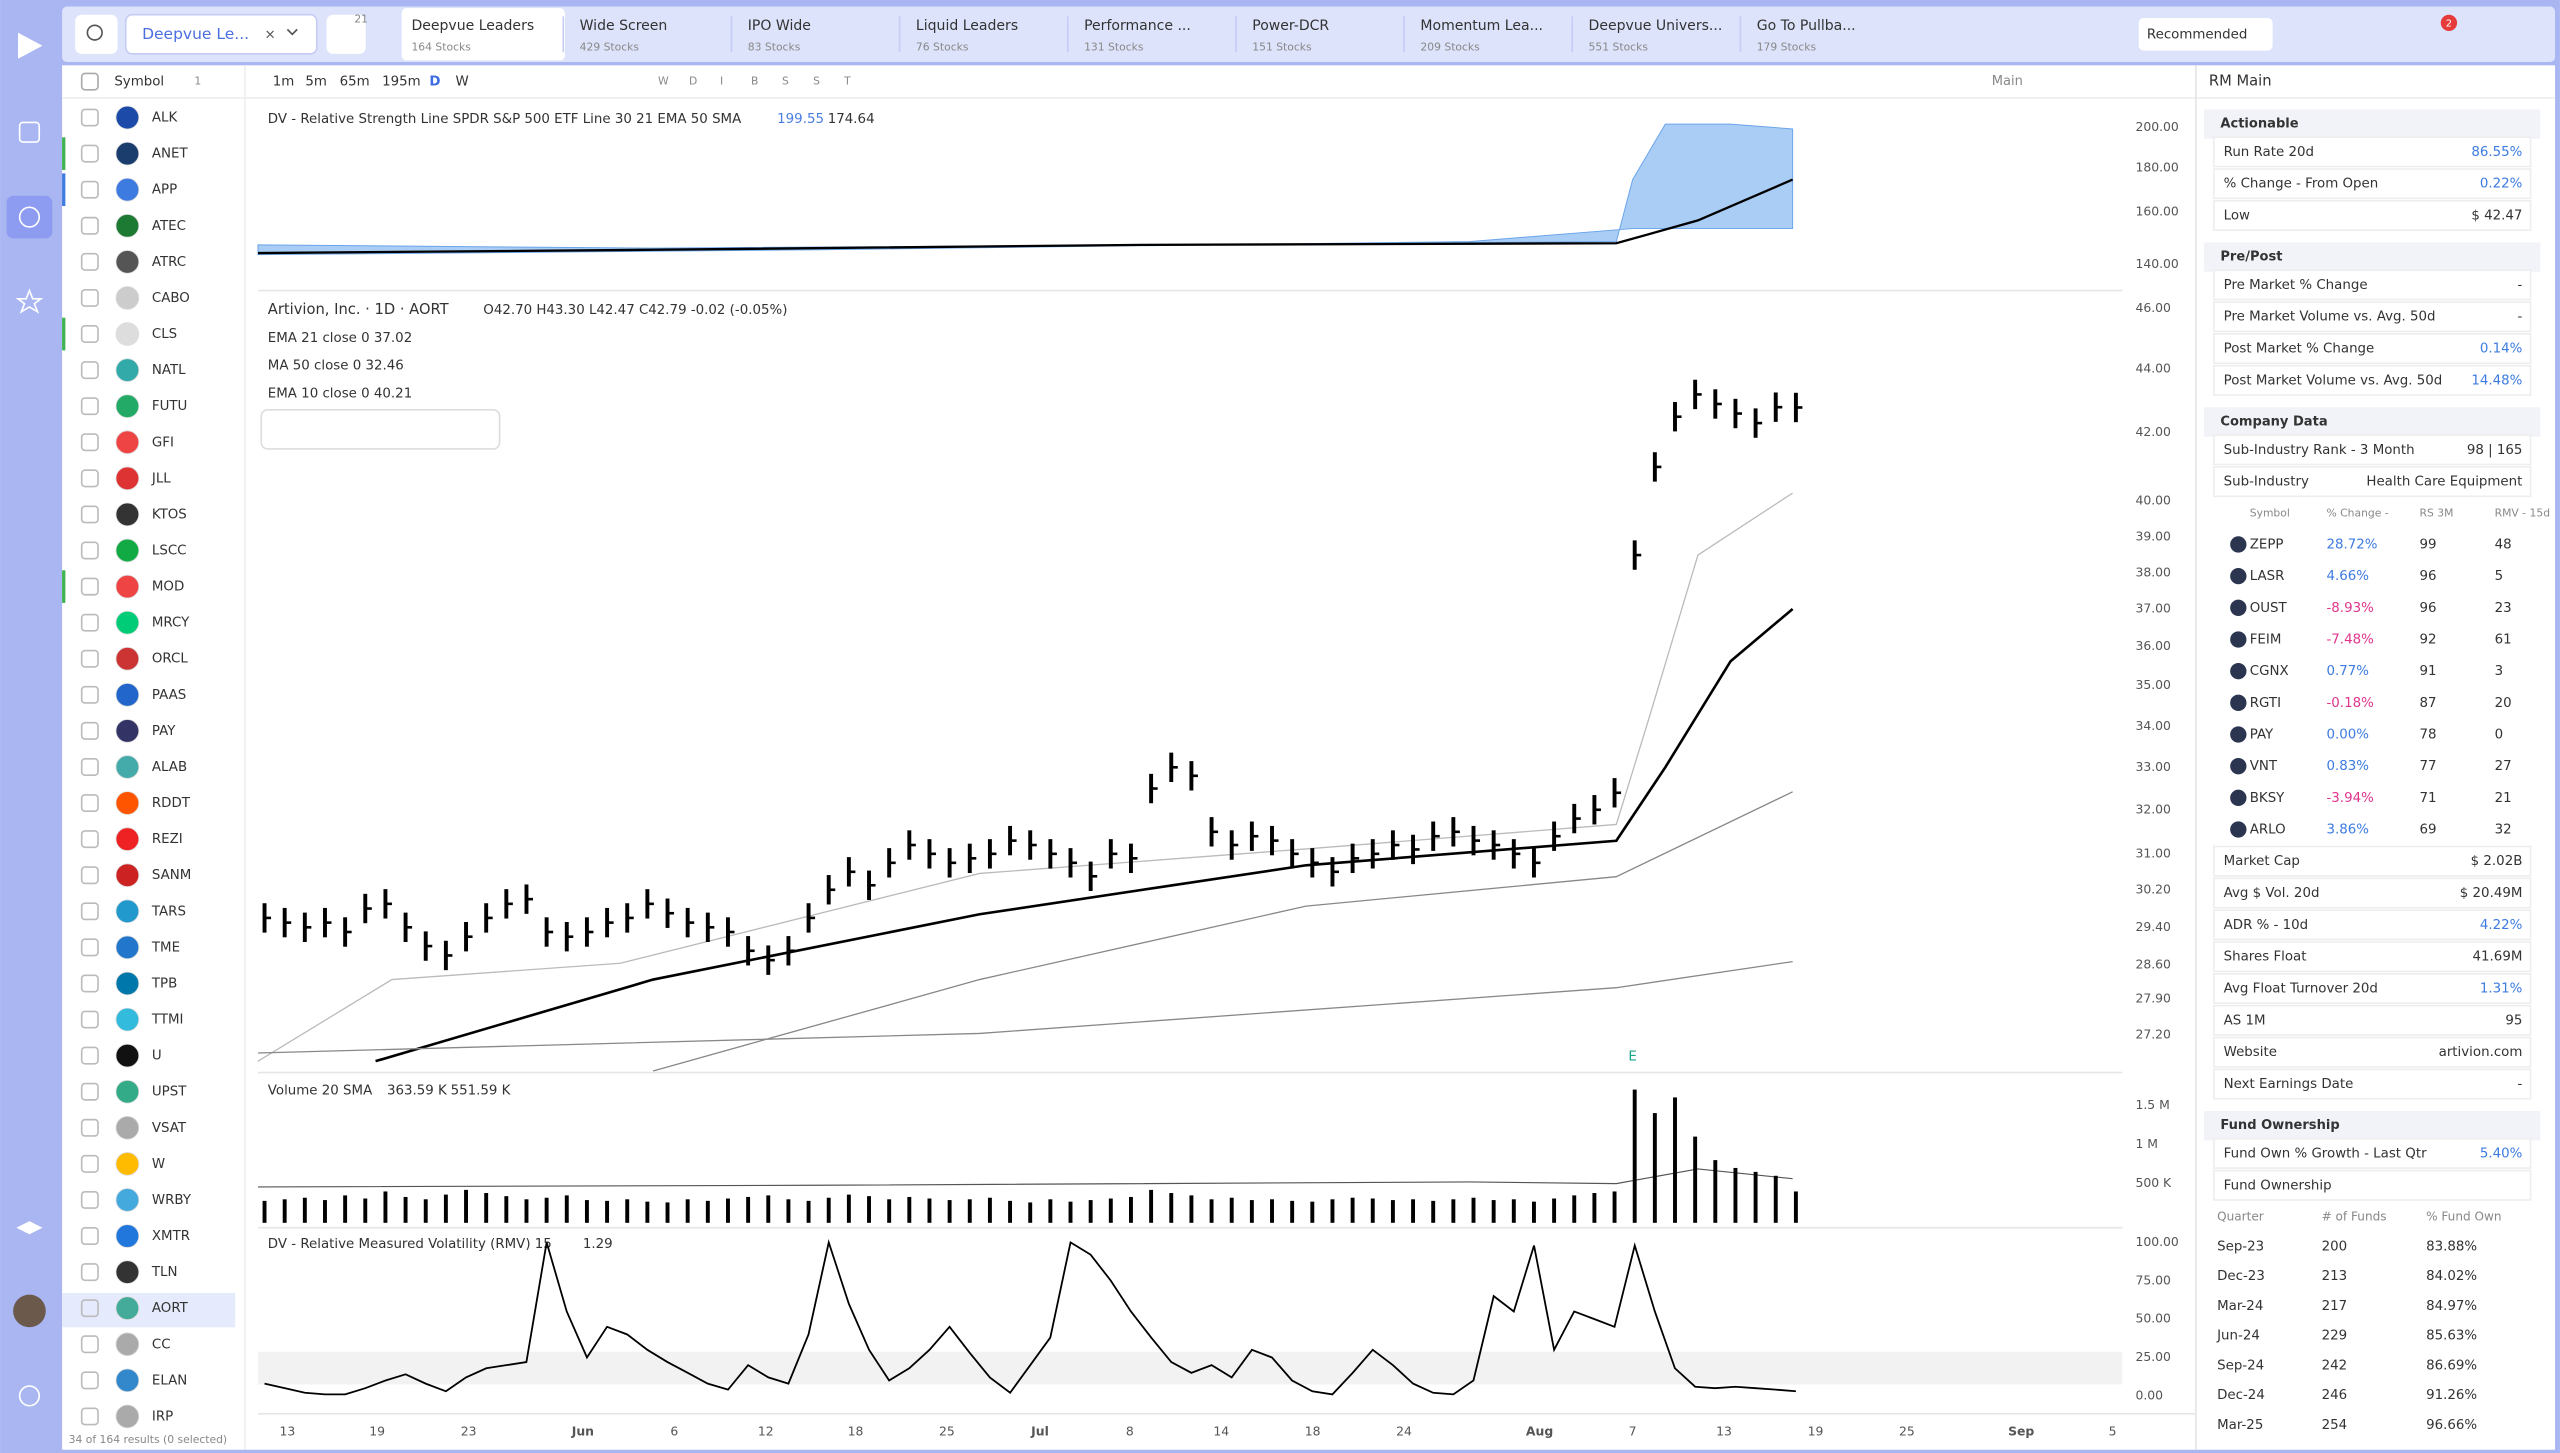  What do you see at coordinates (483, 34) in the screenshot?
I see `tab-active` at bounding box center [483, 34].